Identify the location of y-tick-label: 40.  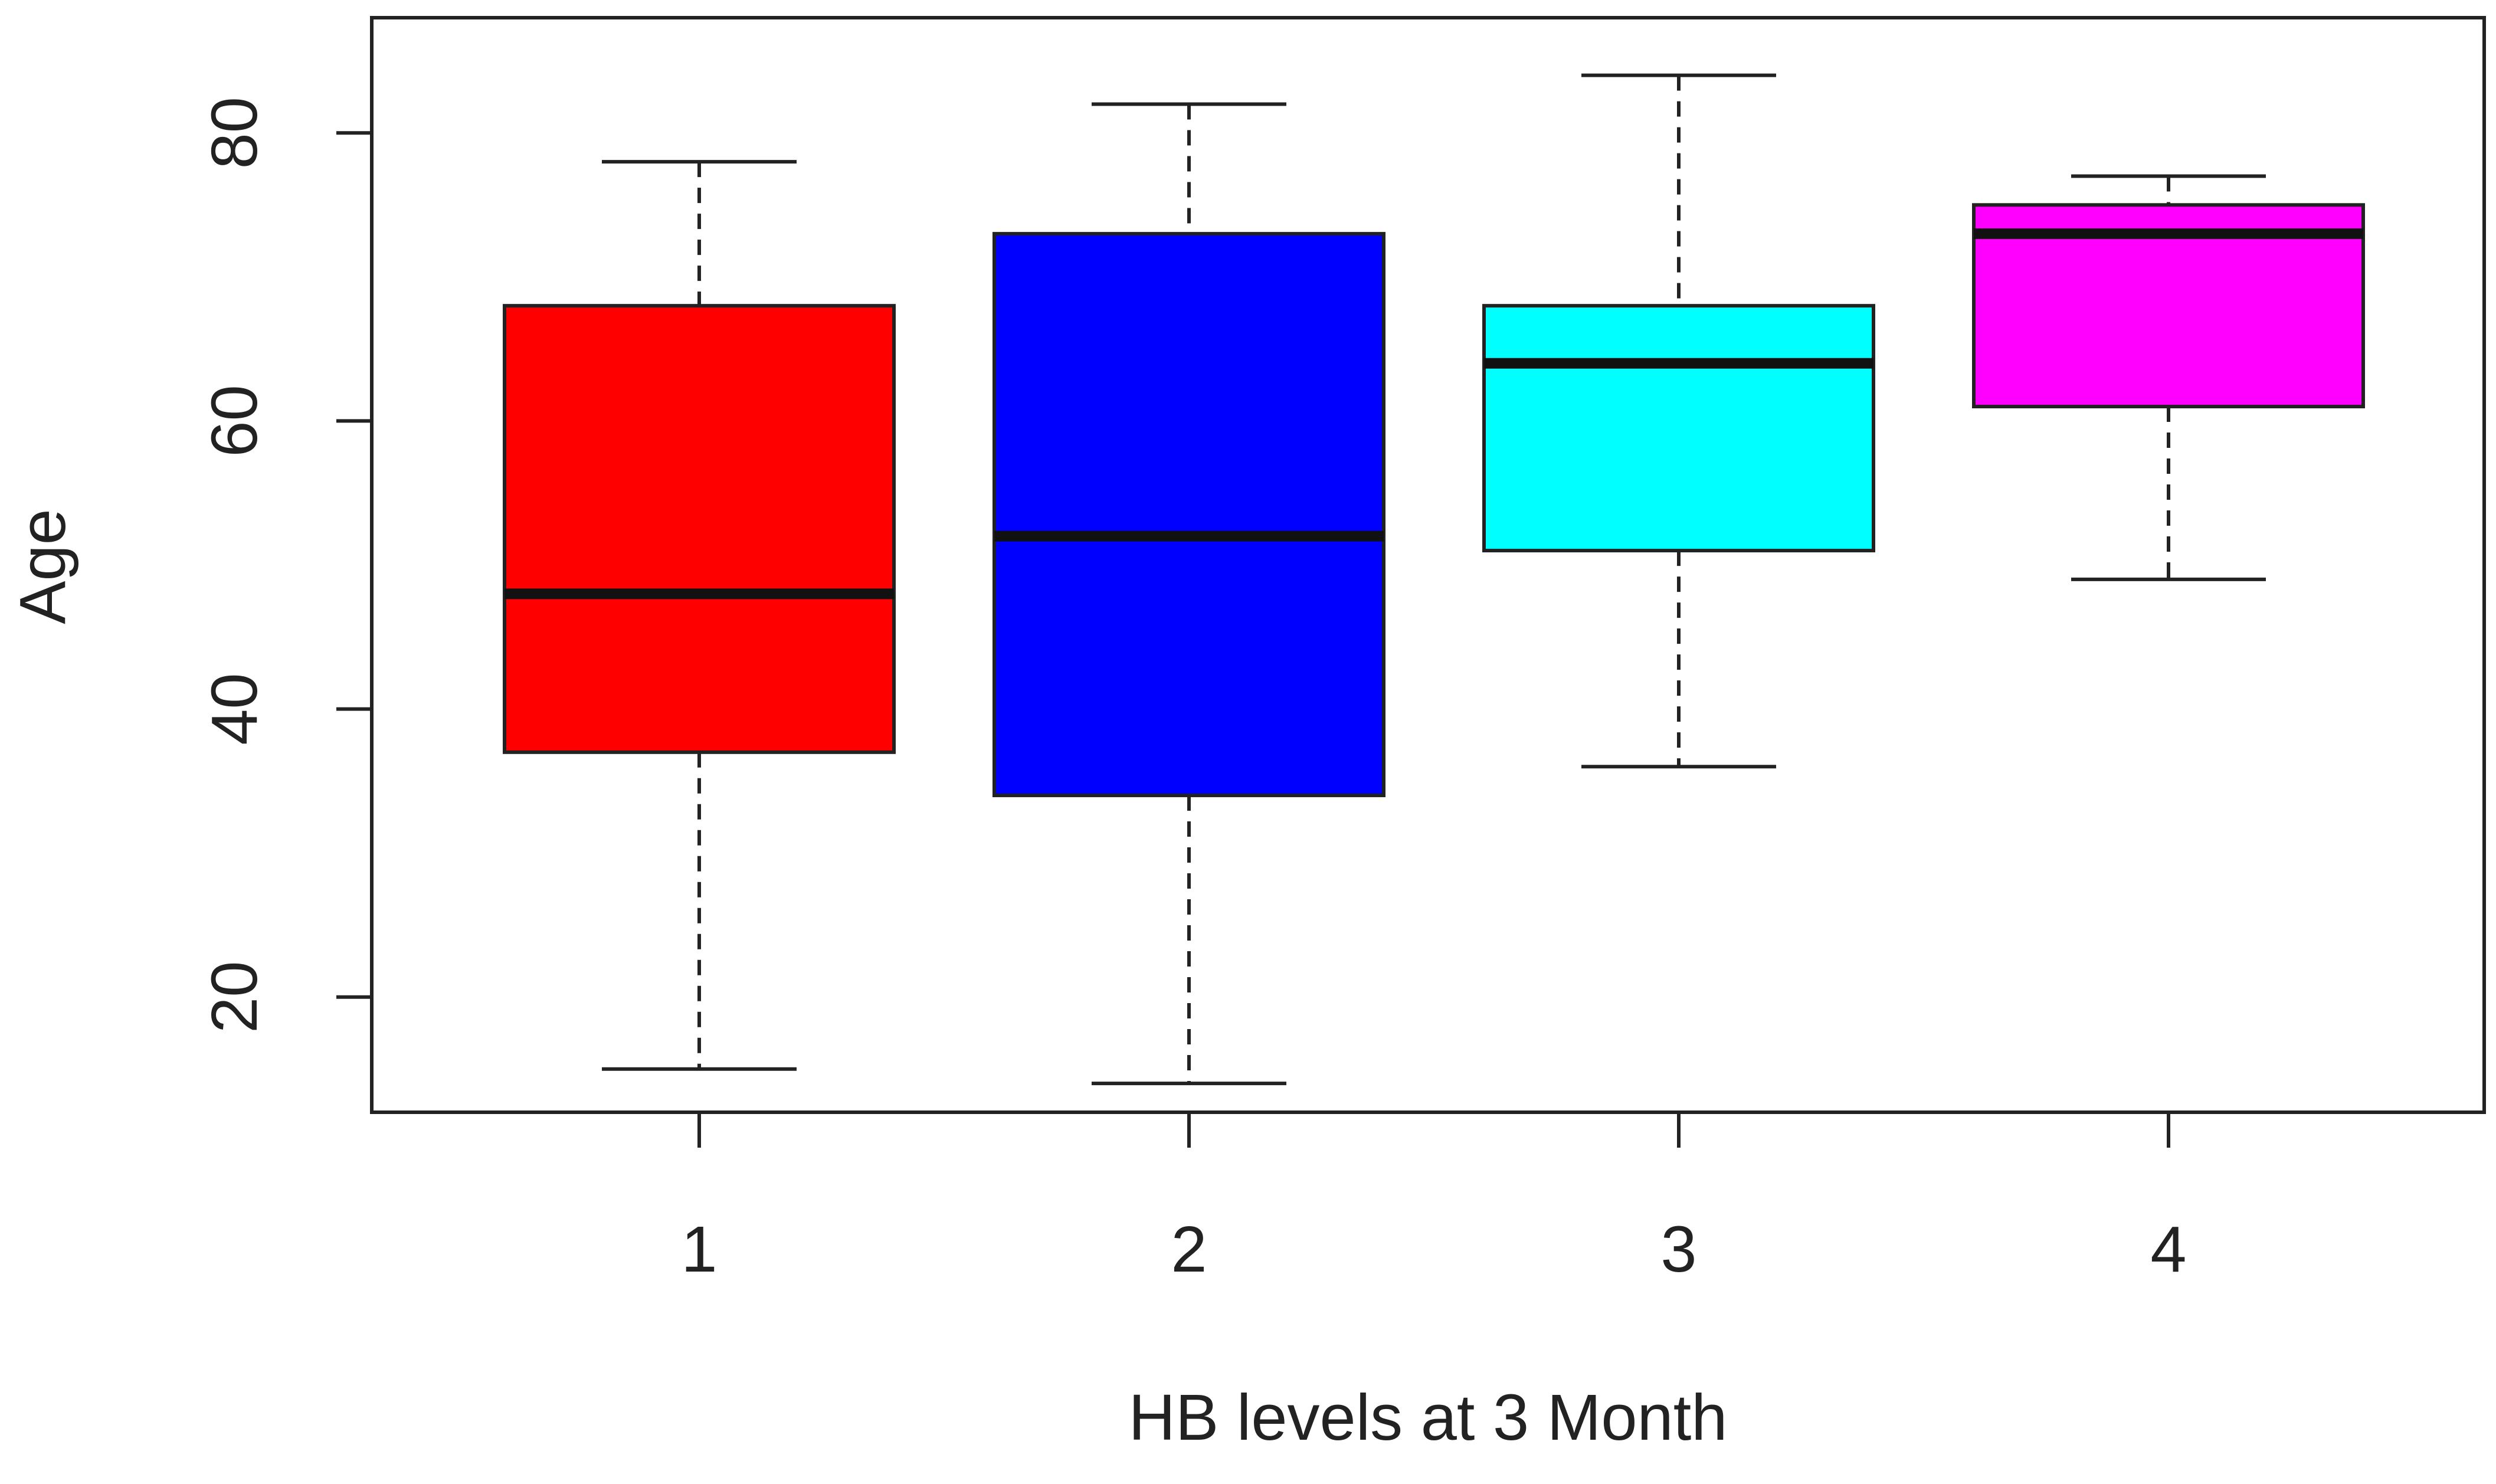
(234, 709).